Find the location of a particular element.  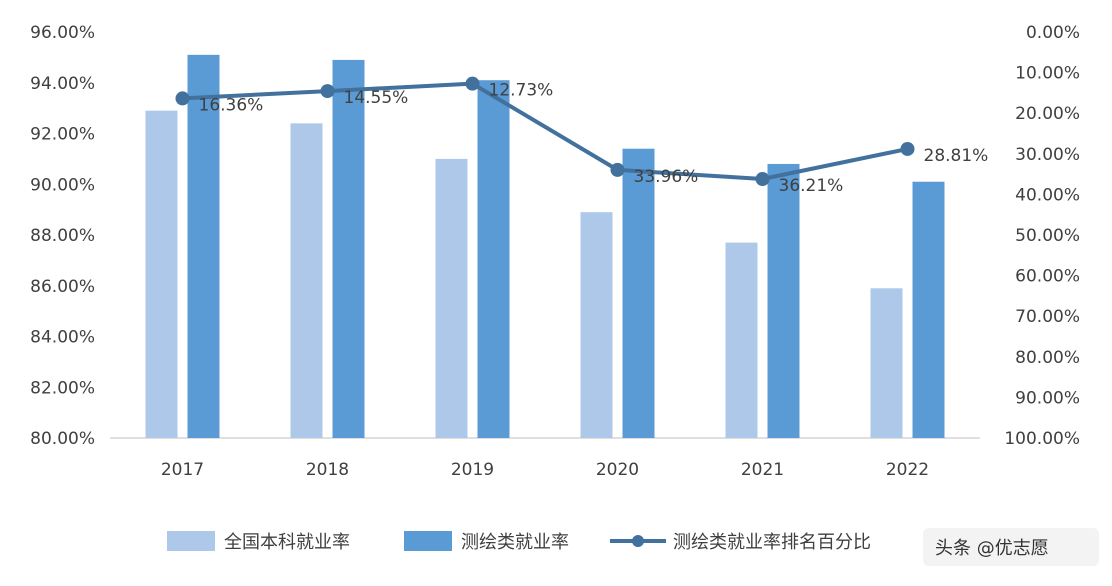

legend-marker-rank is located at coordinates (638, 541).